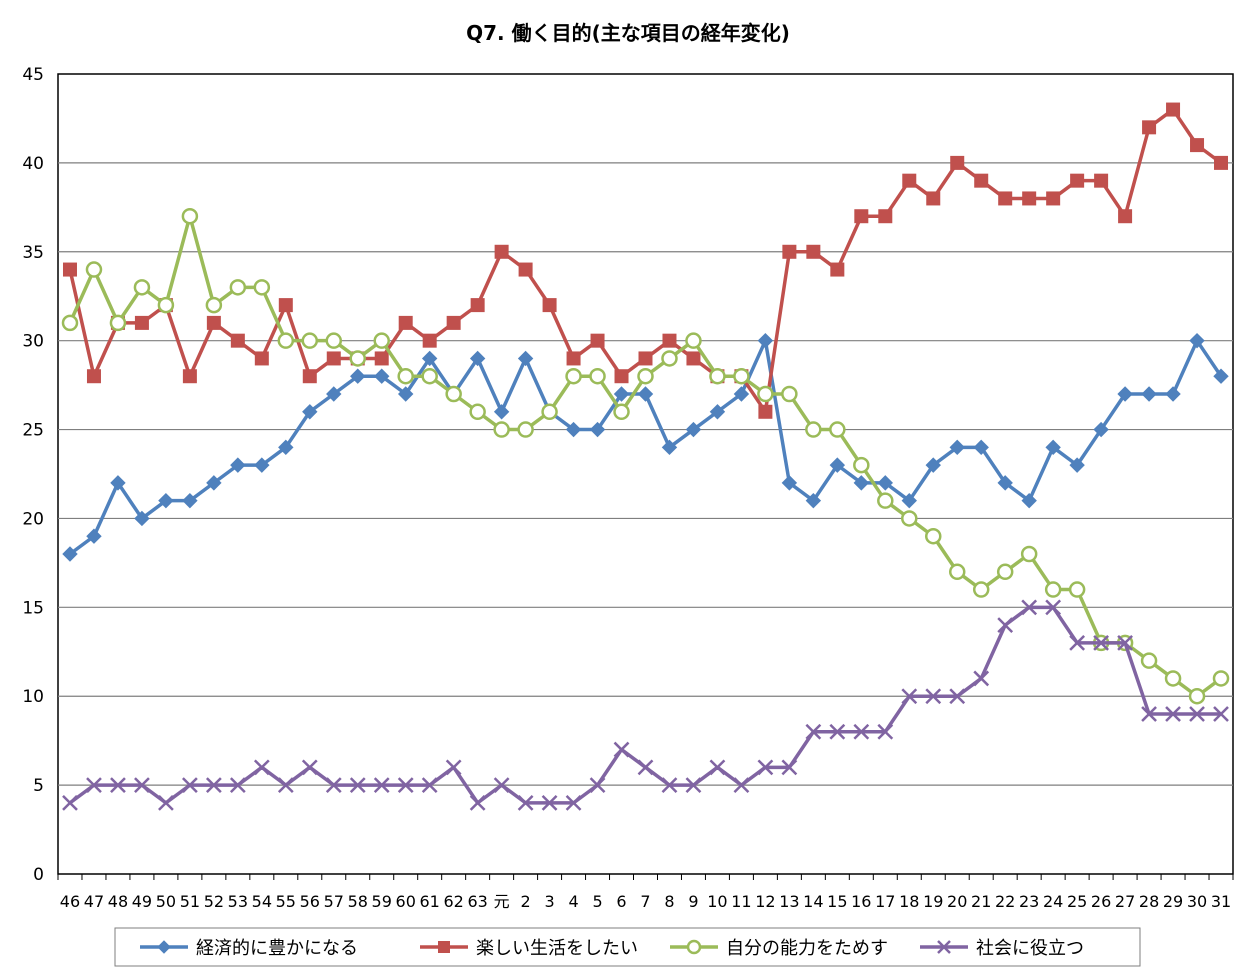 This screenshot has height=978, width=1256. I want to click on y-tick-label: 0, so click(38, 875).